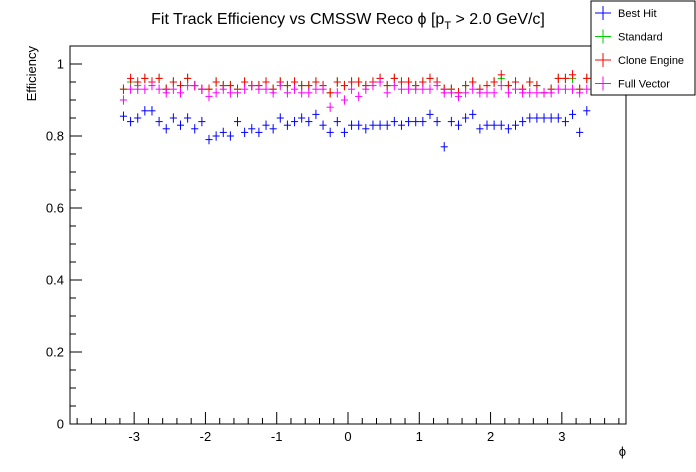  What do you see at coordinates (348, 428) in the screenshot?
I see `x-axis-ticks: -3 -2 -1 0 1 2 3` at bounding box center [348, 428].